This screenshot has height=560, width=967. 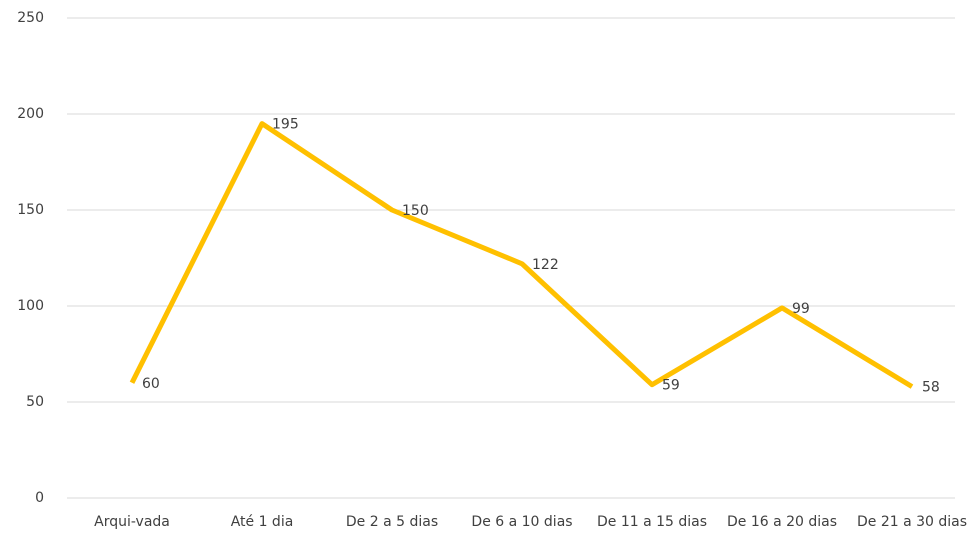 I want to click on y-tick-label: 0, so click(x=39, y=498).